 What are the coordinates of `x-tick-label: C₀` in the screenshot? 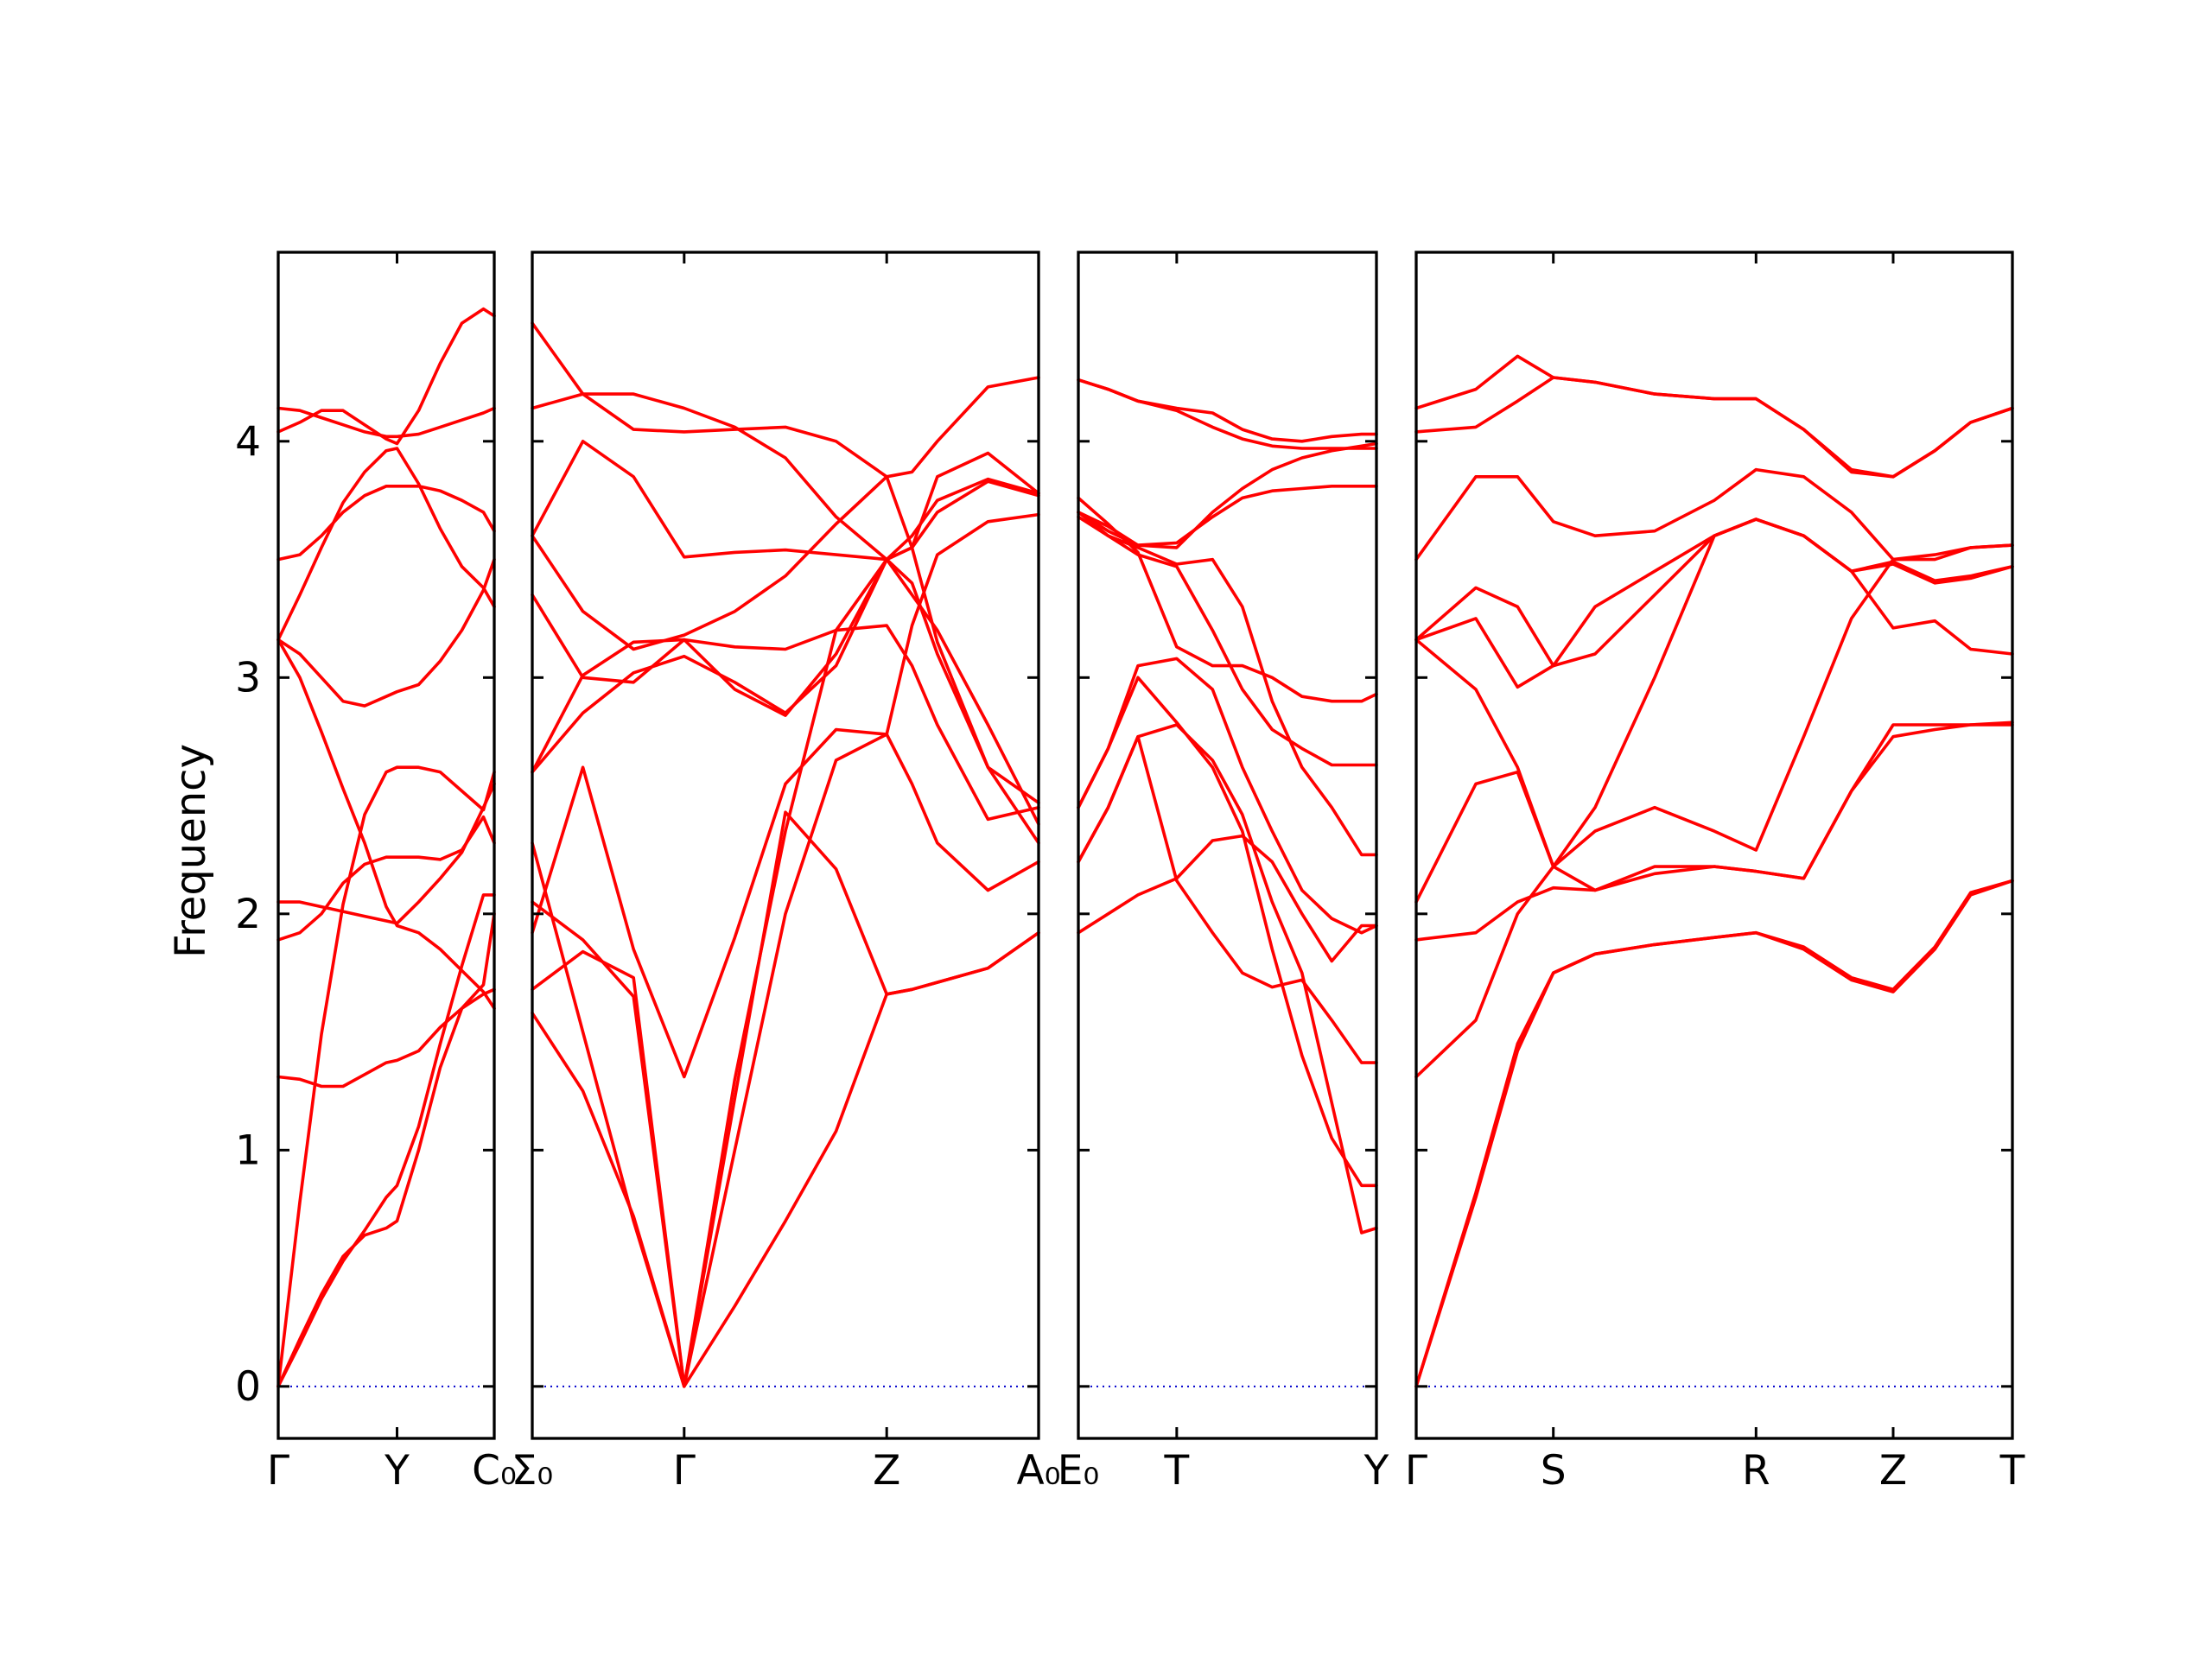 It's located at (494, 1471).